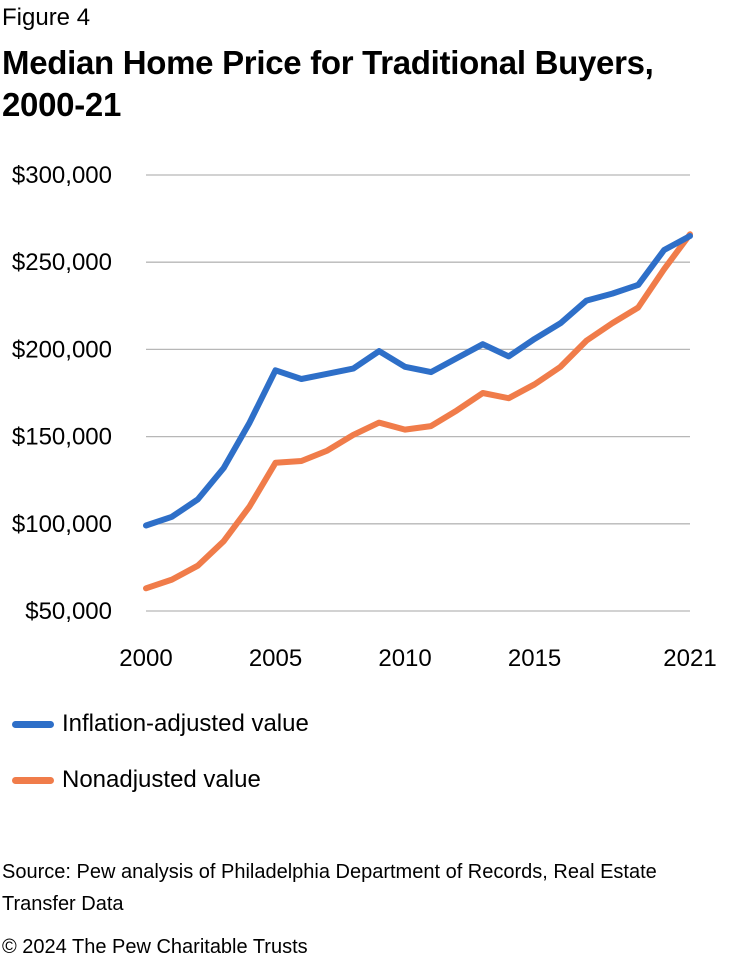 The image size is (732, 968). What do you see at coordinates (46, 17) in the screenshot?
I see `figure-label: Figure 4` at bounding box center [46, 17].